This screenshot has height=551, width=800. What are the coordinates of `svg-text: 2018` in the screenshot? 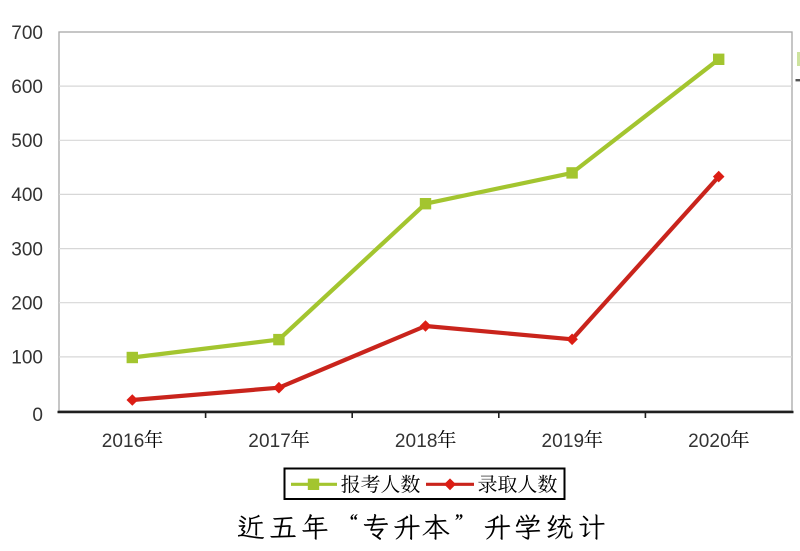 It's located at (416, 441).